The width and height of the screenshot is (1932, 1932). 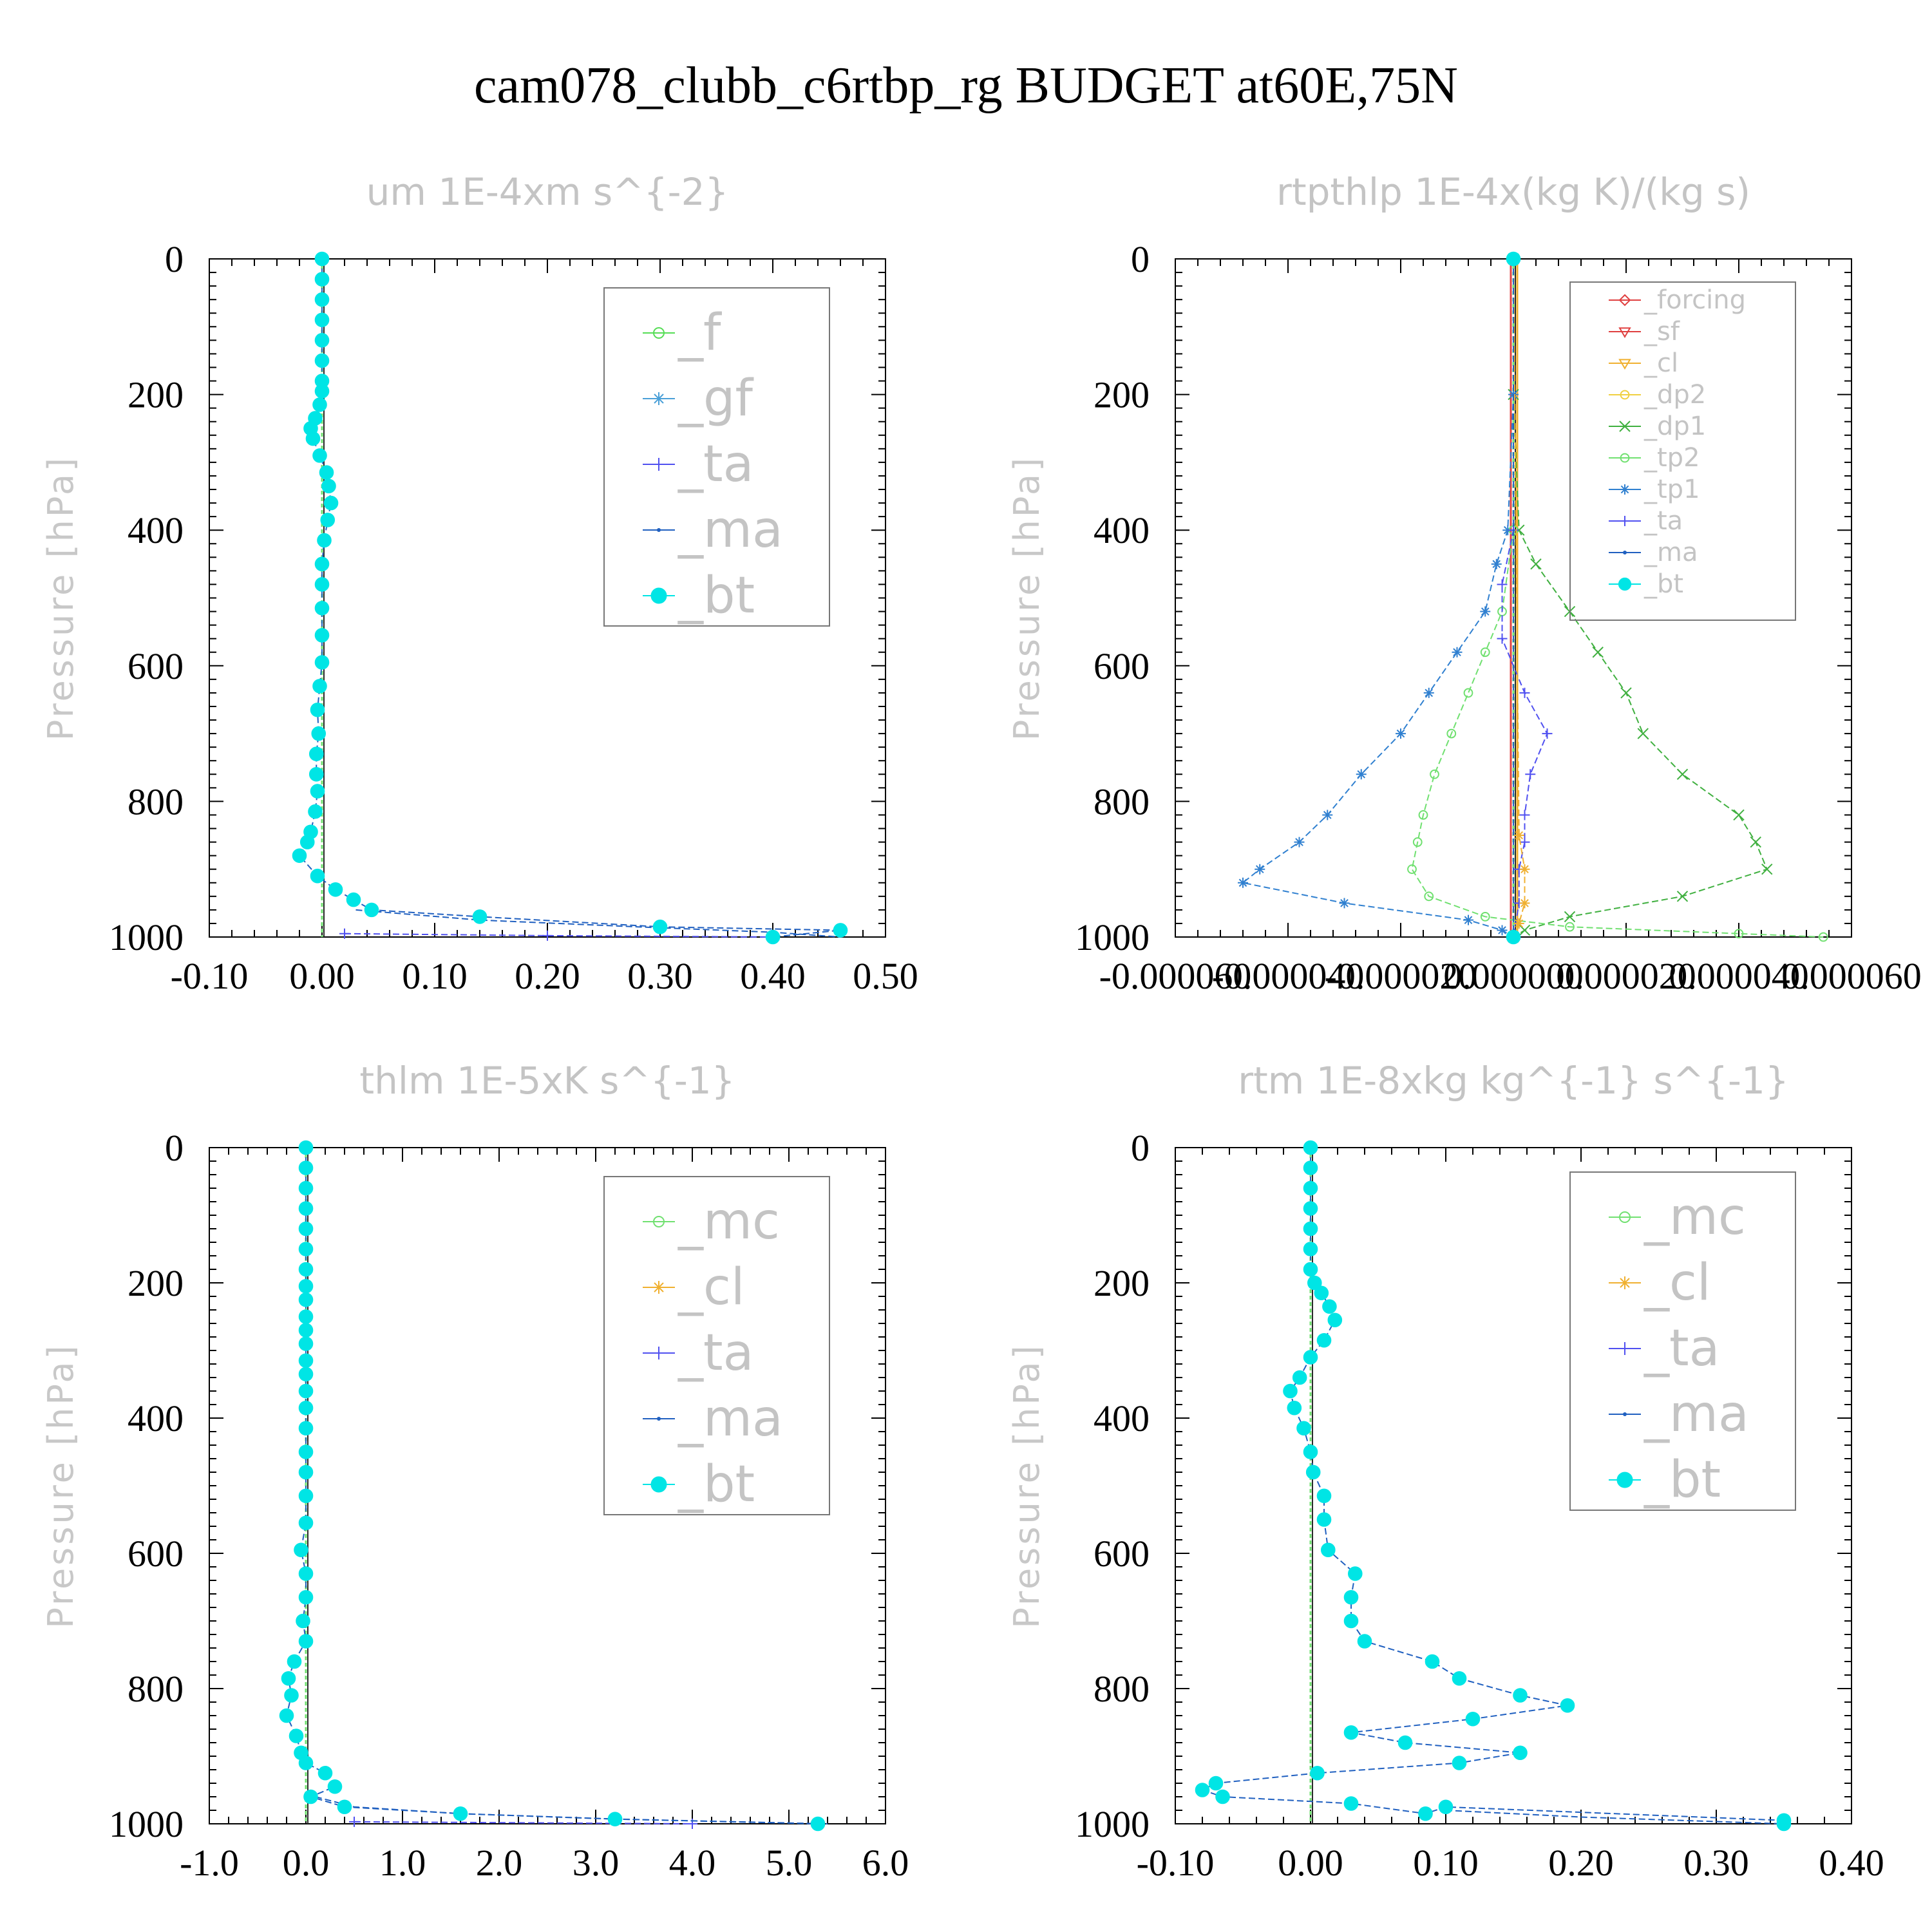 What do you see at coordinates (660, 976) in the screenshot?
I see `x-tick-label: 0.30` at bounding box center [660, 976].